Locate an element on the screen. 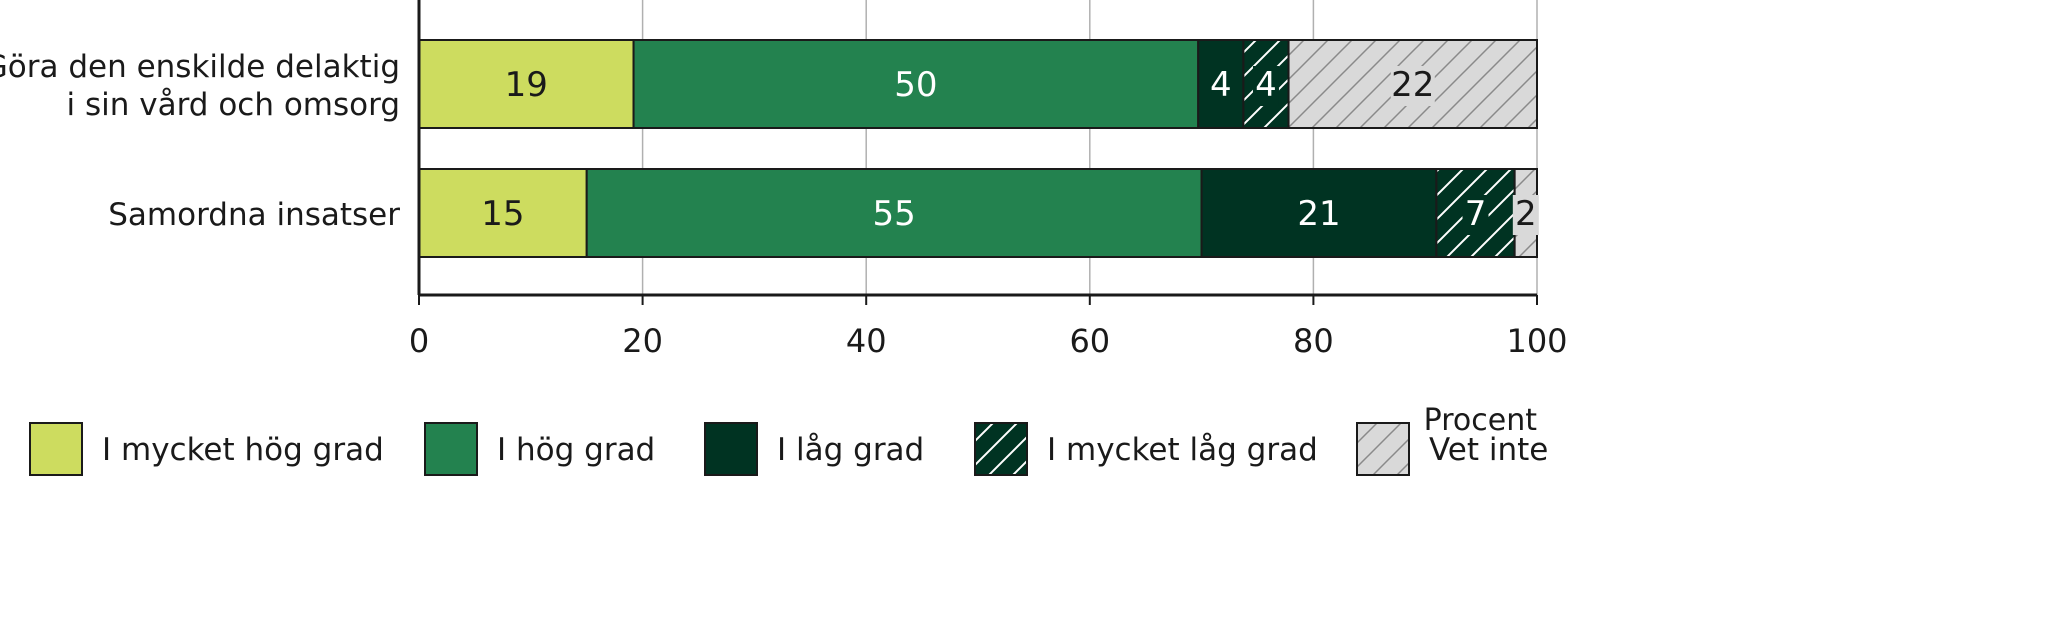  legend-label: I mycket låg grad is located at coordinates (1182, 450).